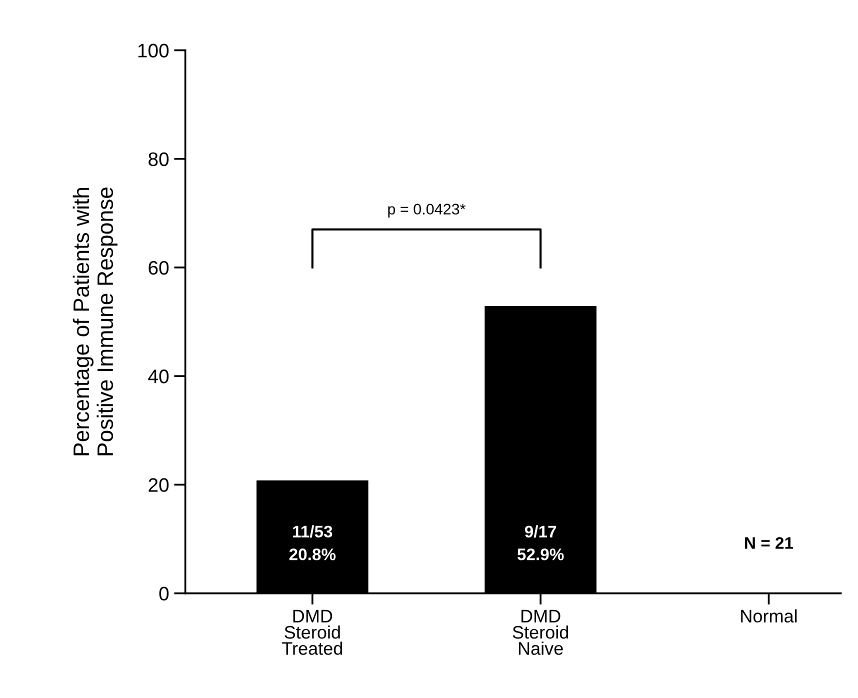 The image size is (858, 698). I want to click on y-tick-label: 80, so click(158, 159).